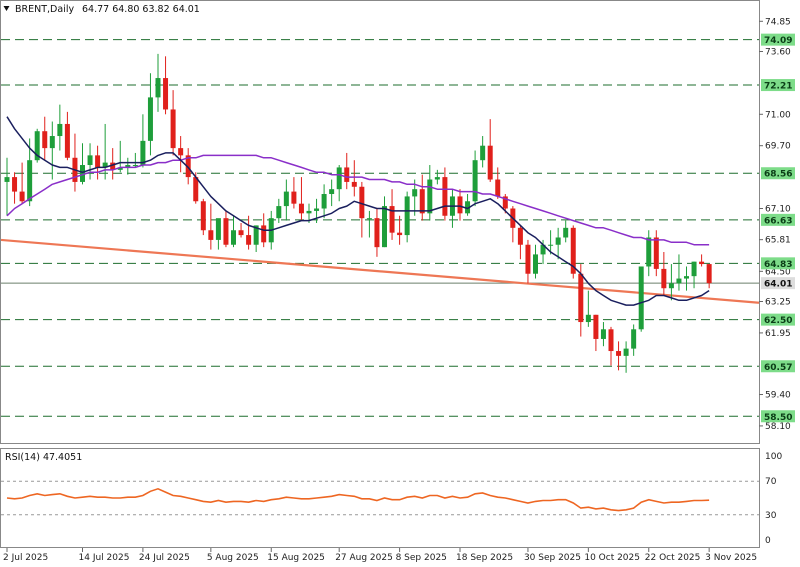 The height and width of the screenshot is (567, 800). I want to click on price-tick-3: 69.70, so click(778, 147).